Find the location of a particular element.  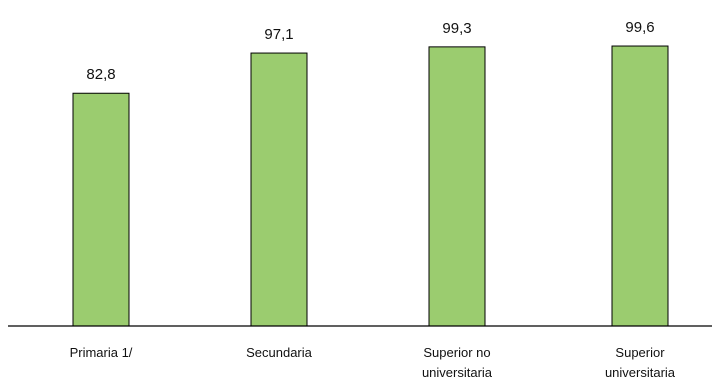

data-label-1: 82,8 is located at coordinates (100, 74).